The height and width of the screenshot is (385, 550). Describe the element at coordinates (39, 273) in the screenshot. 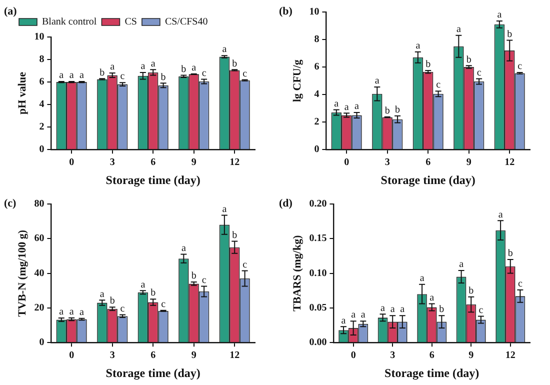

I see `y-tick-label: 40` at that location.